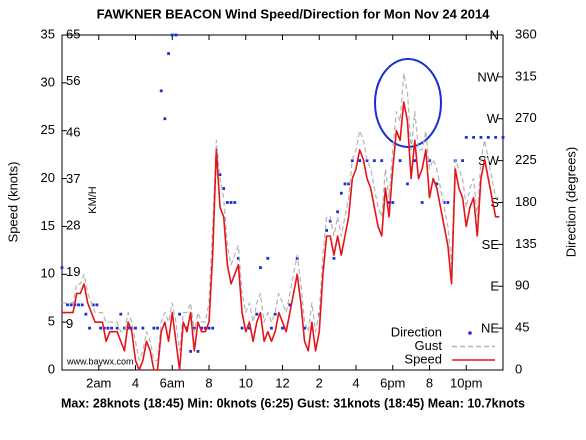 This screenshot has height=440, width=586. I want to click on y2-tick-label: 0, so click(518, 368).